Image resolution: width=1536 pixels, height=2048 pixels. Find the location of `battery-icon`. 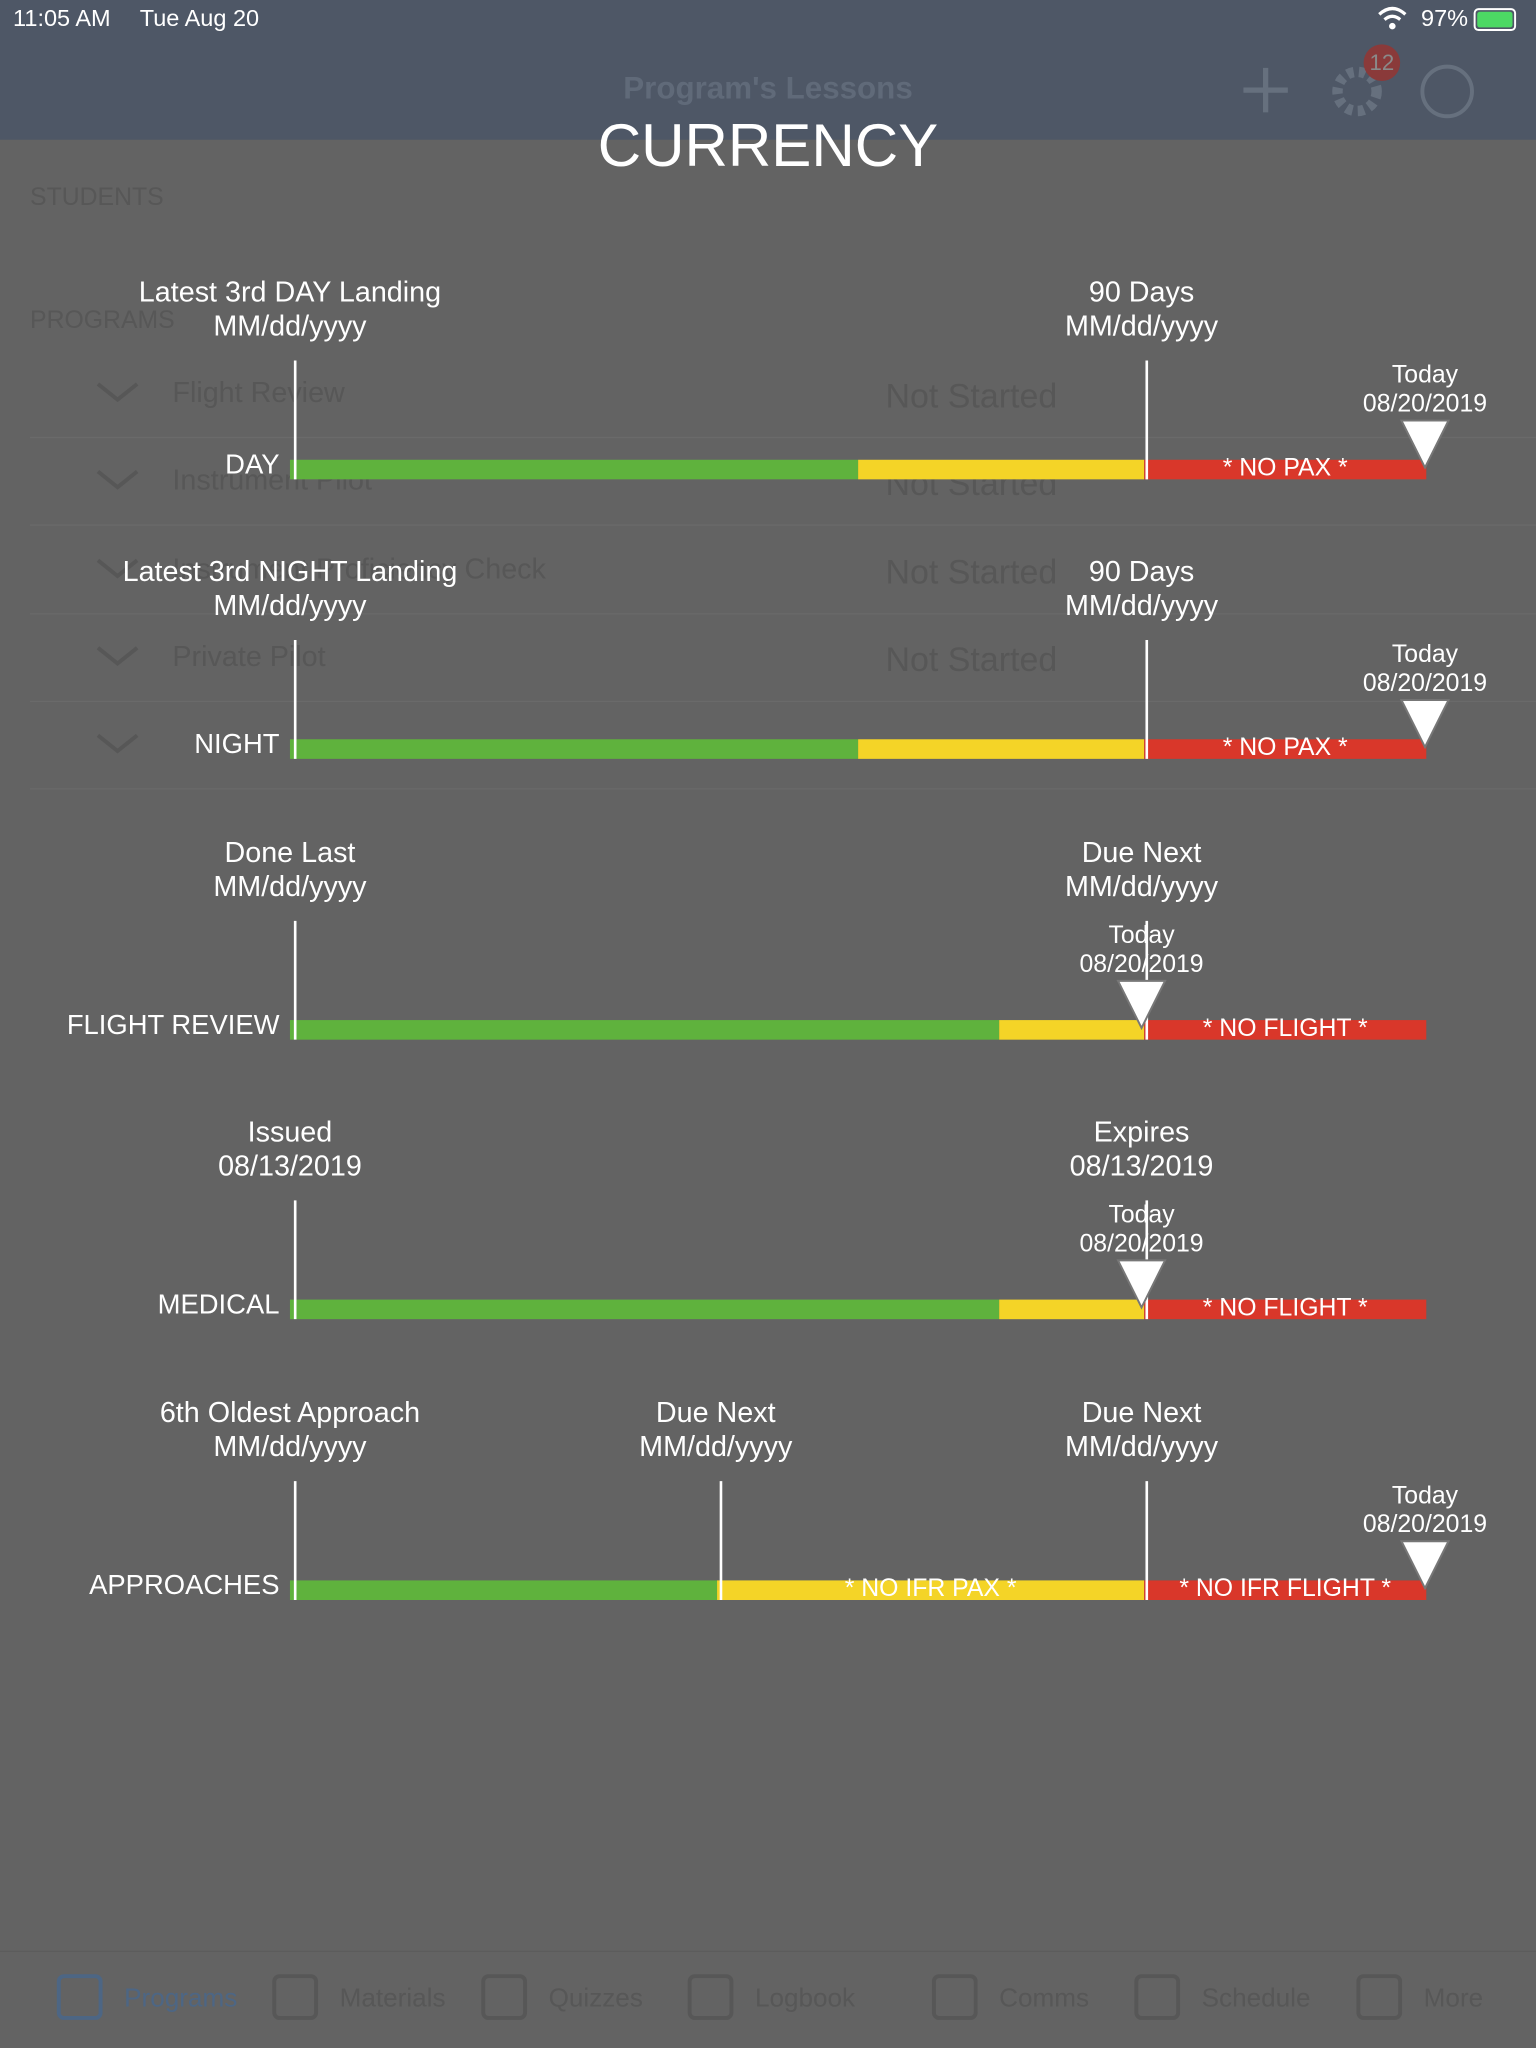

battery-icon is located at coordinates (1495, 20).